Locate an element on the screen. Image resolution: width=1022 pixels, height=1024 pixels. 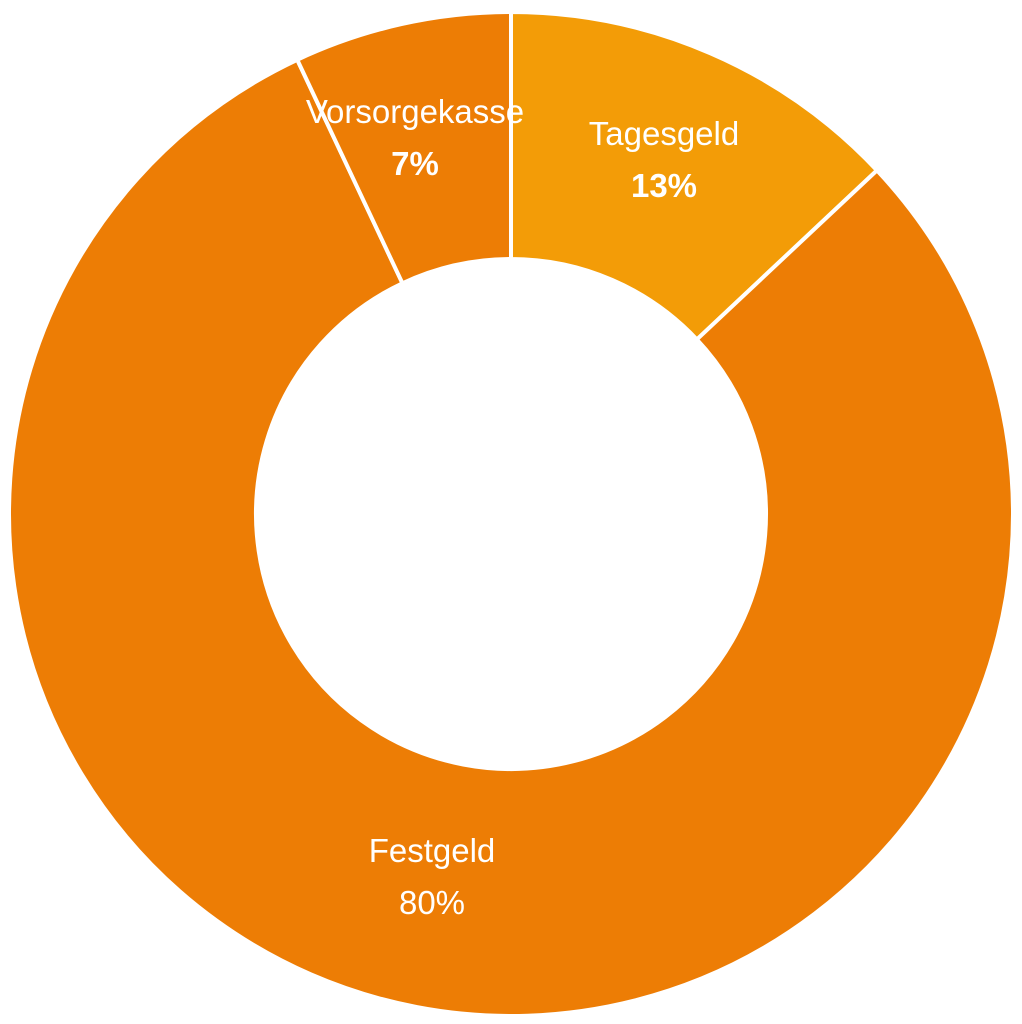
slice-label-vorsorgekasse: Vorsorgekasse is located at coordinates (415, 111).